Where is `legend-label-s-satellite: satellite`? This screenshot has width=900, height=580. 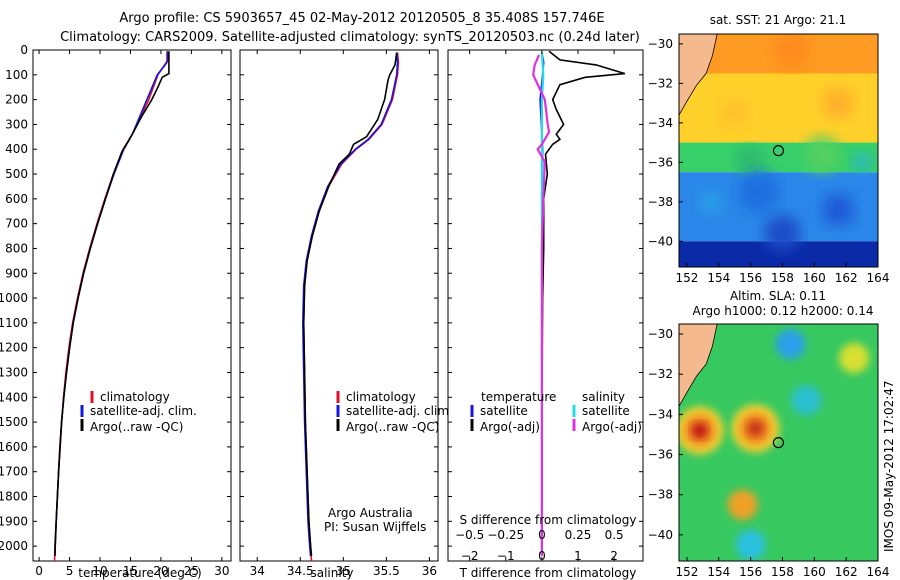 legend-label-s-satellite: satellite is located at coordinates (606, 411).